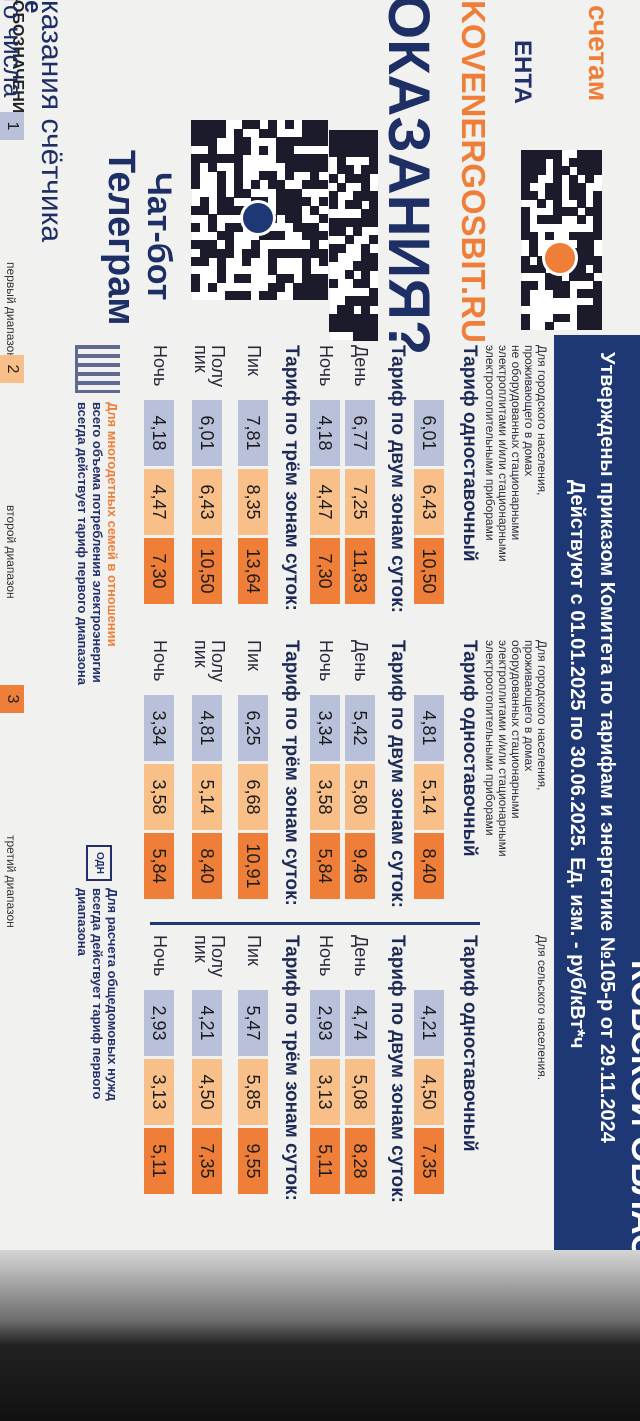  What do you see at coordinates (503, 748) in the screenshot?
I see `description-line: электроплитами и/или стационарными` at bounding box center [503, 748].